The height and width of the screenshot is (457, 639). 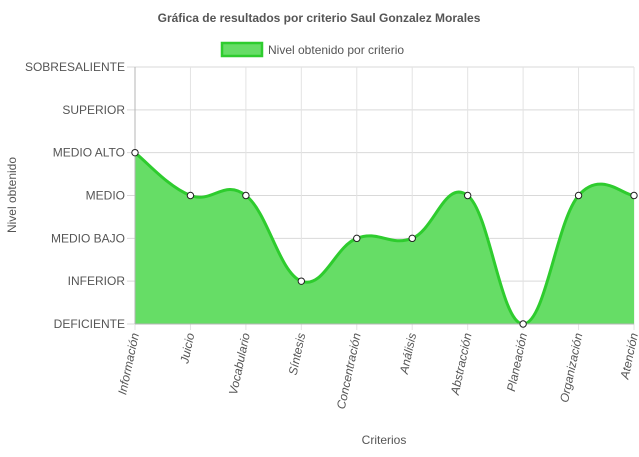 What do you see at coordinates (75, 67) in the screenshot?
I see `y-tick-label: SOBRESALIENTE` at bounding box center [75, 67].